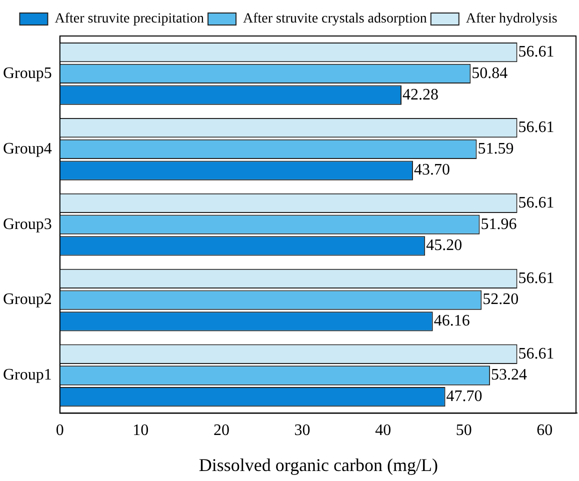  I want to click on legend-label: After struvite precipitation, so click(129, 19).